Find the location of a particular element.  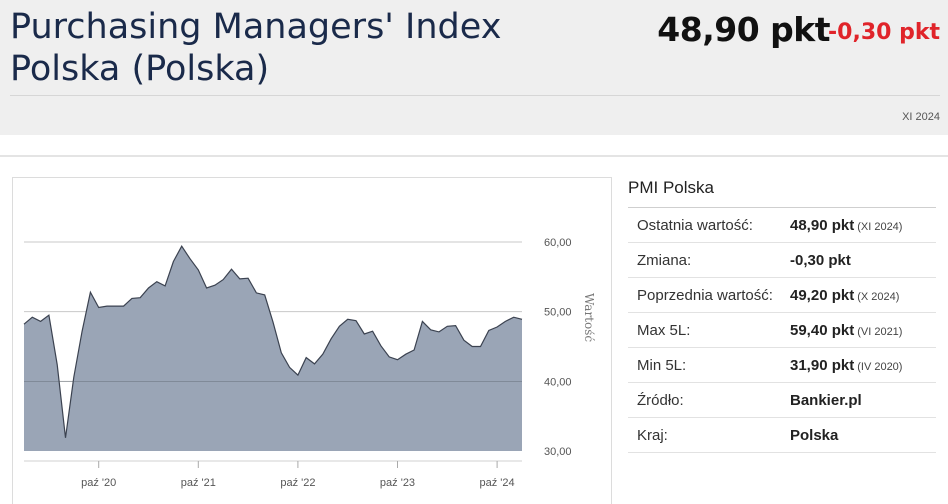

info-row: Źródło: Bankier.pl is located at coordinates (782, 400).